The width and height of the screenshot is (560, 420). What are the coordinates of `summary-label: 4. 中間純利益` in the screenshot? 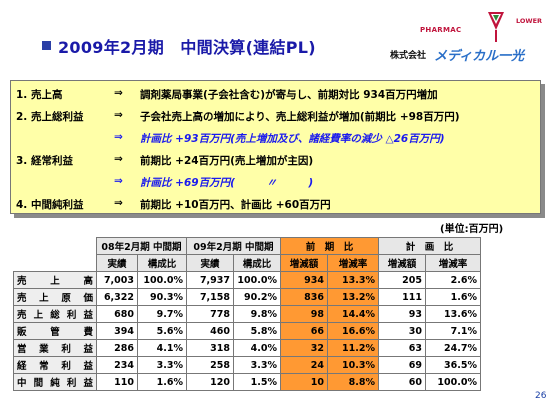 It's located at (50, 205).